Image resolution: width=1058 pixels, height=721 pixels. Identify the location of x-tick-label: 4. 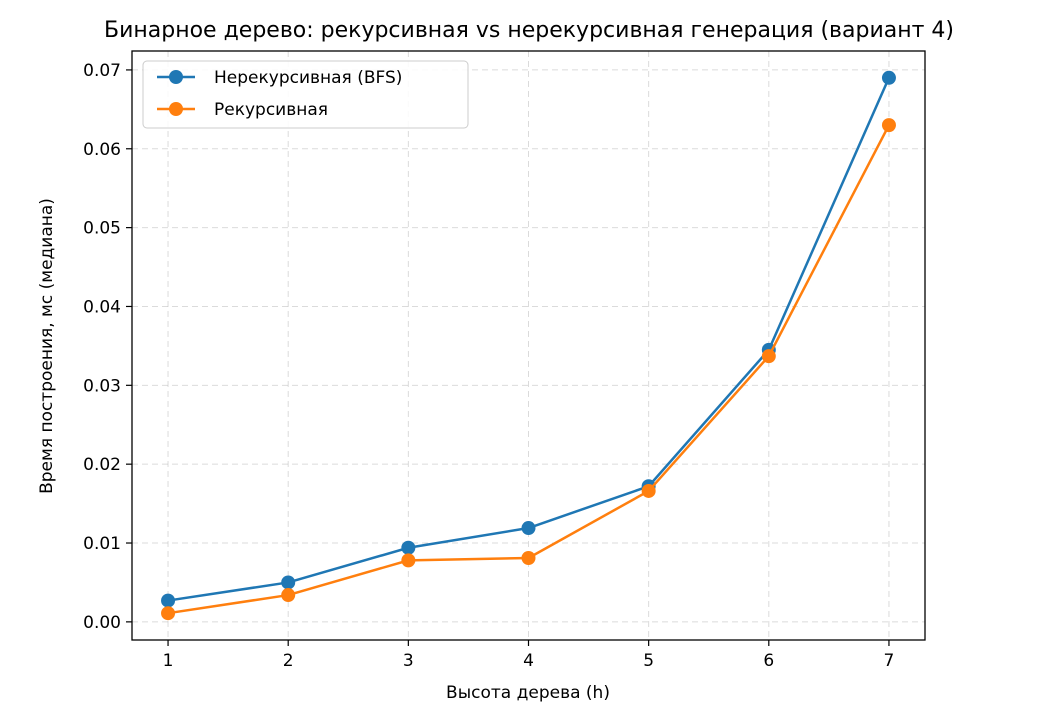
(528, 661).